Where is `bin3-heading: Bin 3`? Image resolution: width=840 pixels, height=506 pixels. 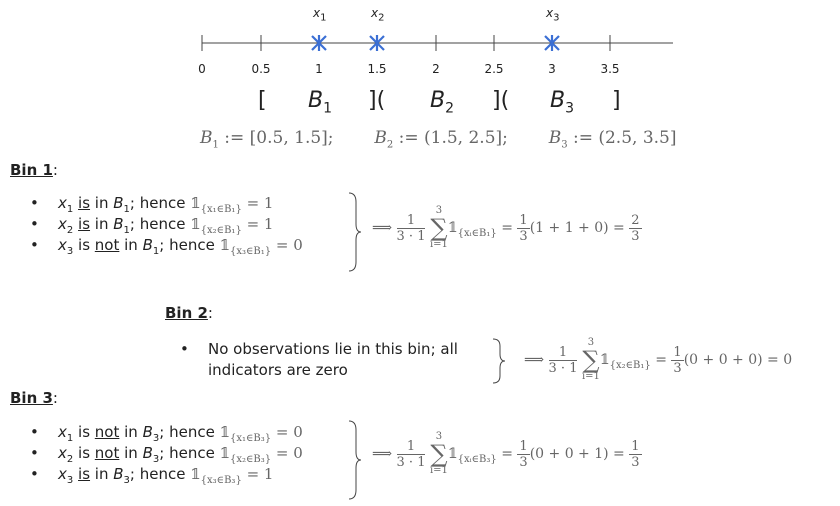 bin3-heading: Bin 3 is located at coordinates (31, 398).